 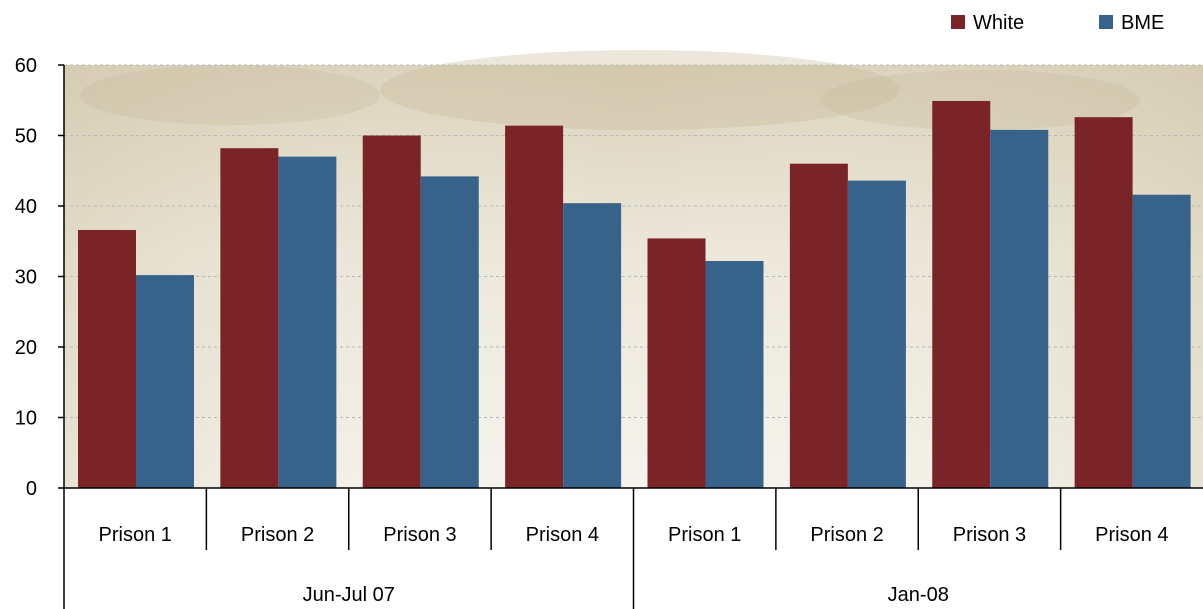 What do you see at coordinates (26, 207) in the screenshot?
I see `y-tick-label: 40` at bounding box center [26, 207].